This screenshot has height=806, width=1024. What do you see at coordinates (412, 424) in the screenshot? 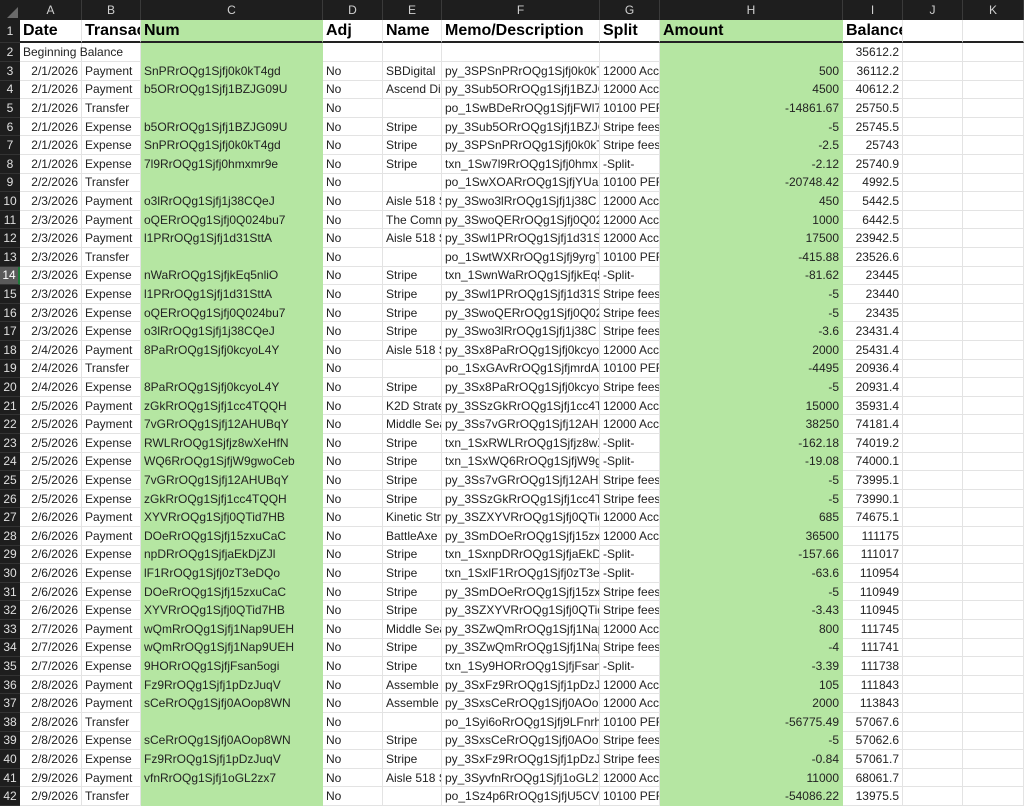
I see `cell-name: Middle Sea` at bounding box center [412, 424].